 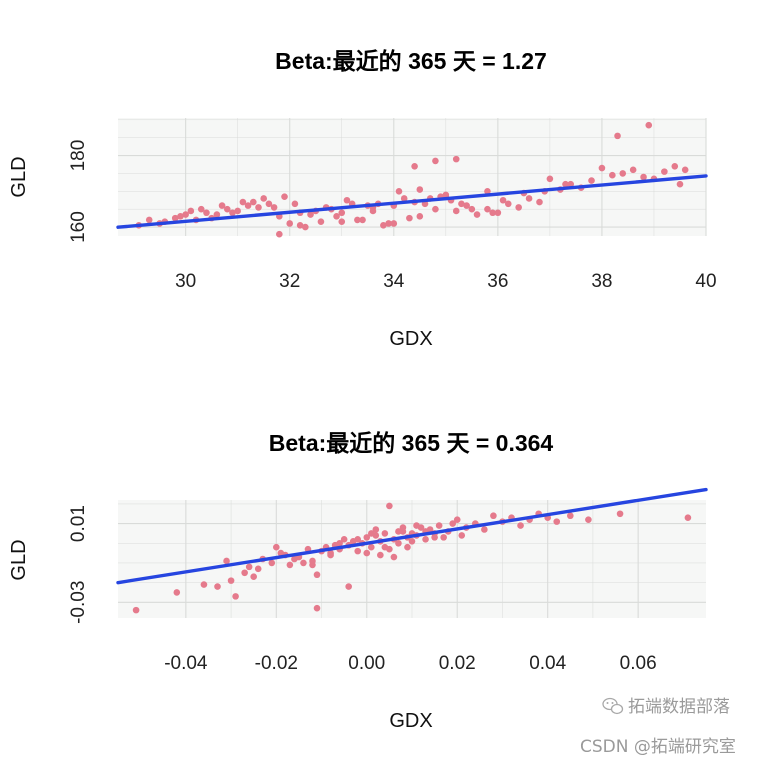 I want to click on x-tick-labels: -0.04 -0.02 0.00 0.02 0.04 0.06, so click(x=410, y=663).